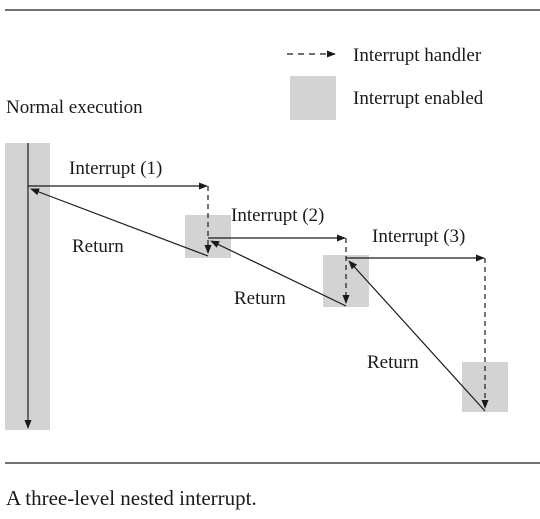 This screenshot has width=540, height=519. What do you see at coordinates (278, 273) in the screenshot?
I see `return-2-arrow` at bounding box center [278, 273].